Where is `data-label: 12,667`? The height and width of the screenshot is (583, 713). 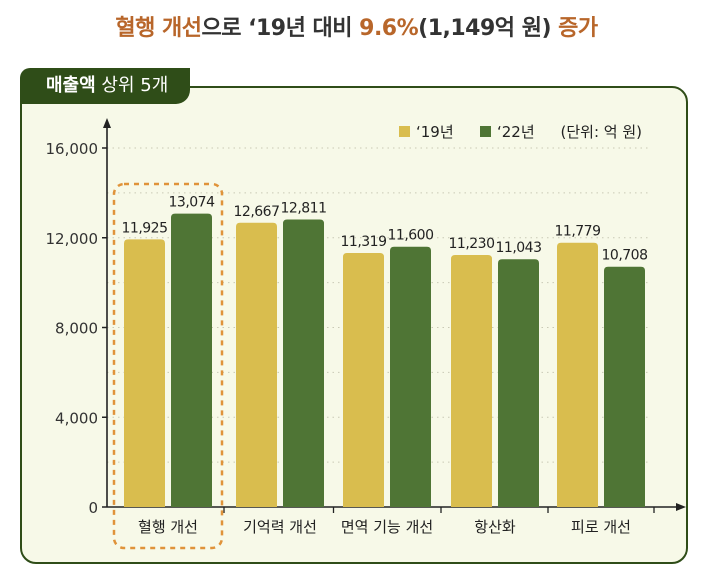 data-label: 12,667 is located at coordinates (257, 212).